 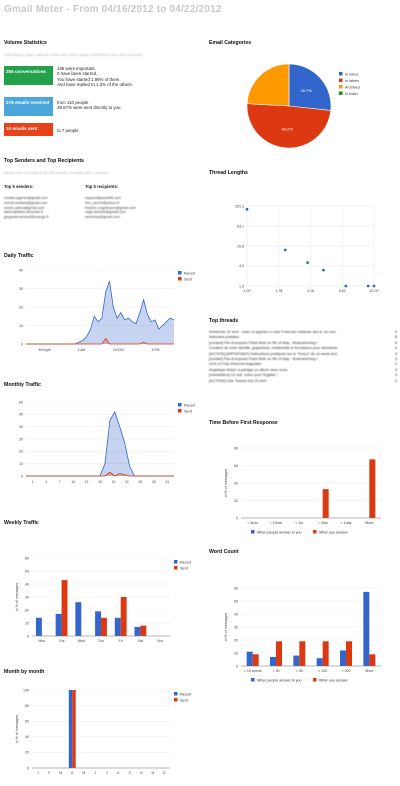 What do you see at coordinates (140, 482) in the screenshot?
I see `x-tick-label: 25` at bounding box center [140, 482].